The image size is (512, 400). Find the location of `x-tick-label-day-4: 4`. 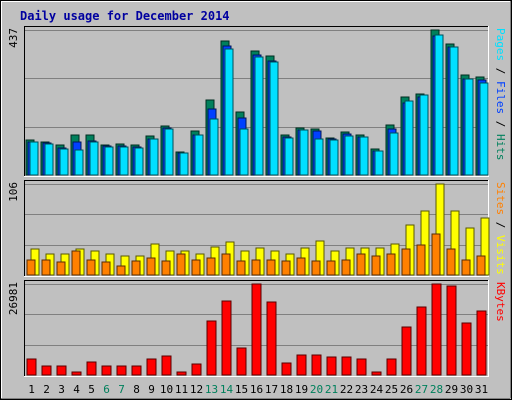

x-tick-label-day-4: 4 is located at coordinates (76, 389).